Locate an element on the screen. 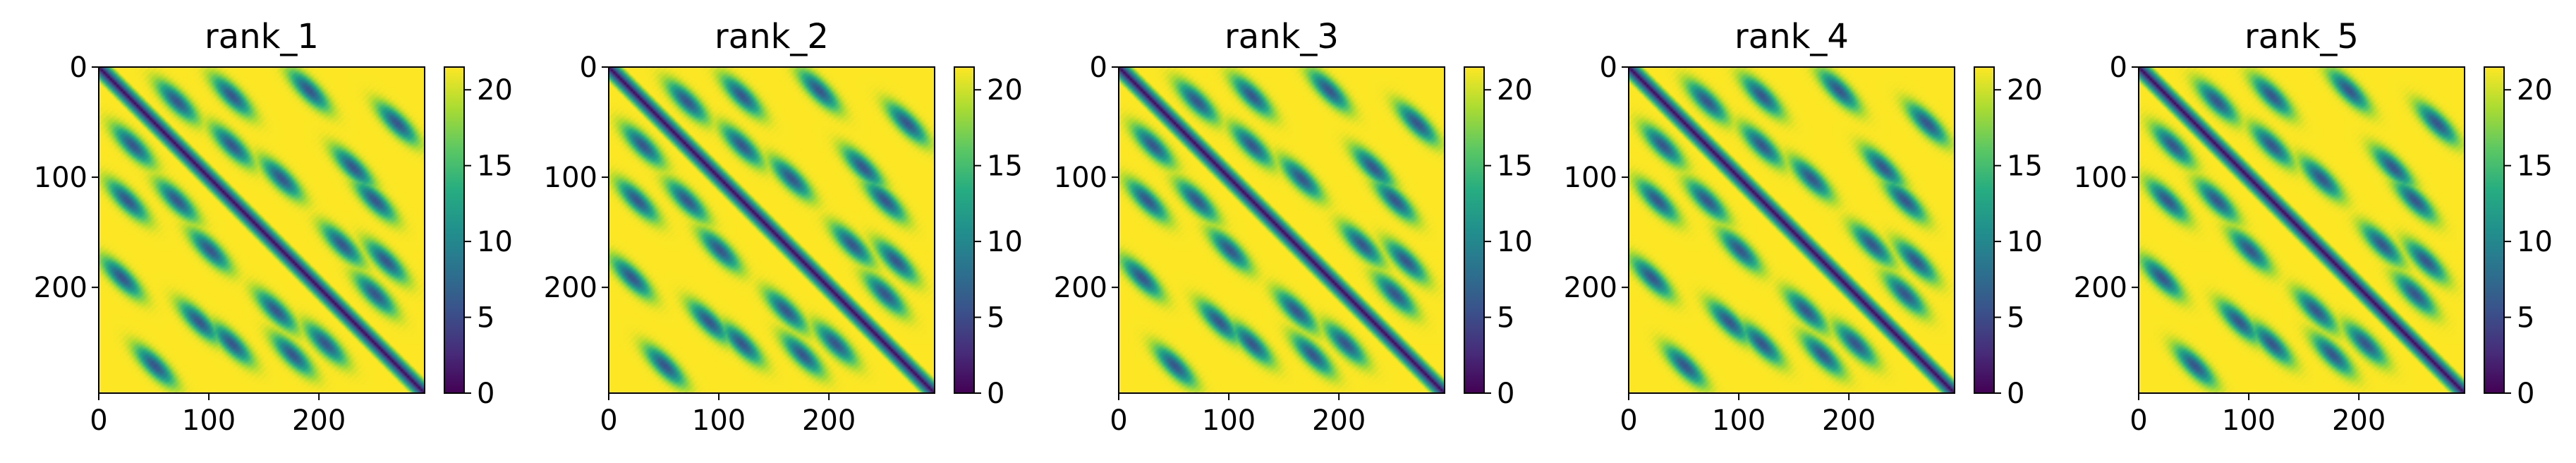  panel-title: rank_4 is located at coordinates (1791, 36).